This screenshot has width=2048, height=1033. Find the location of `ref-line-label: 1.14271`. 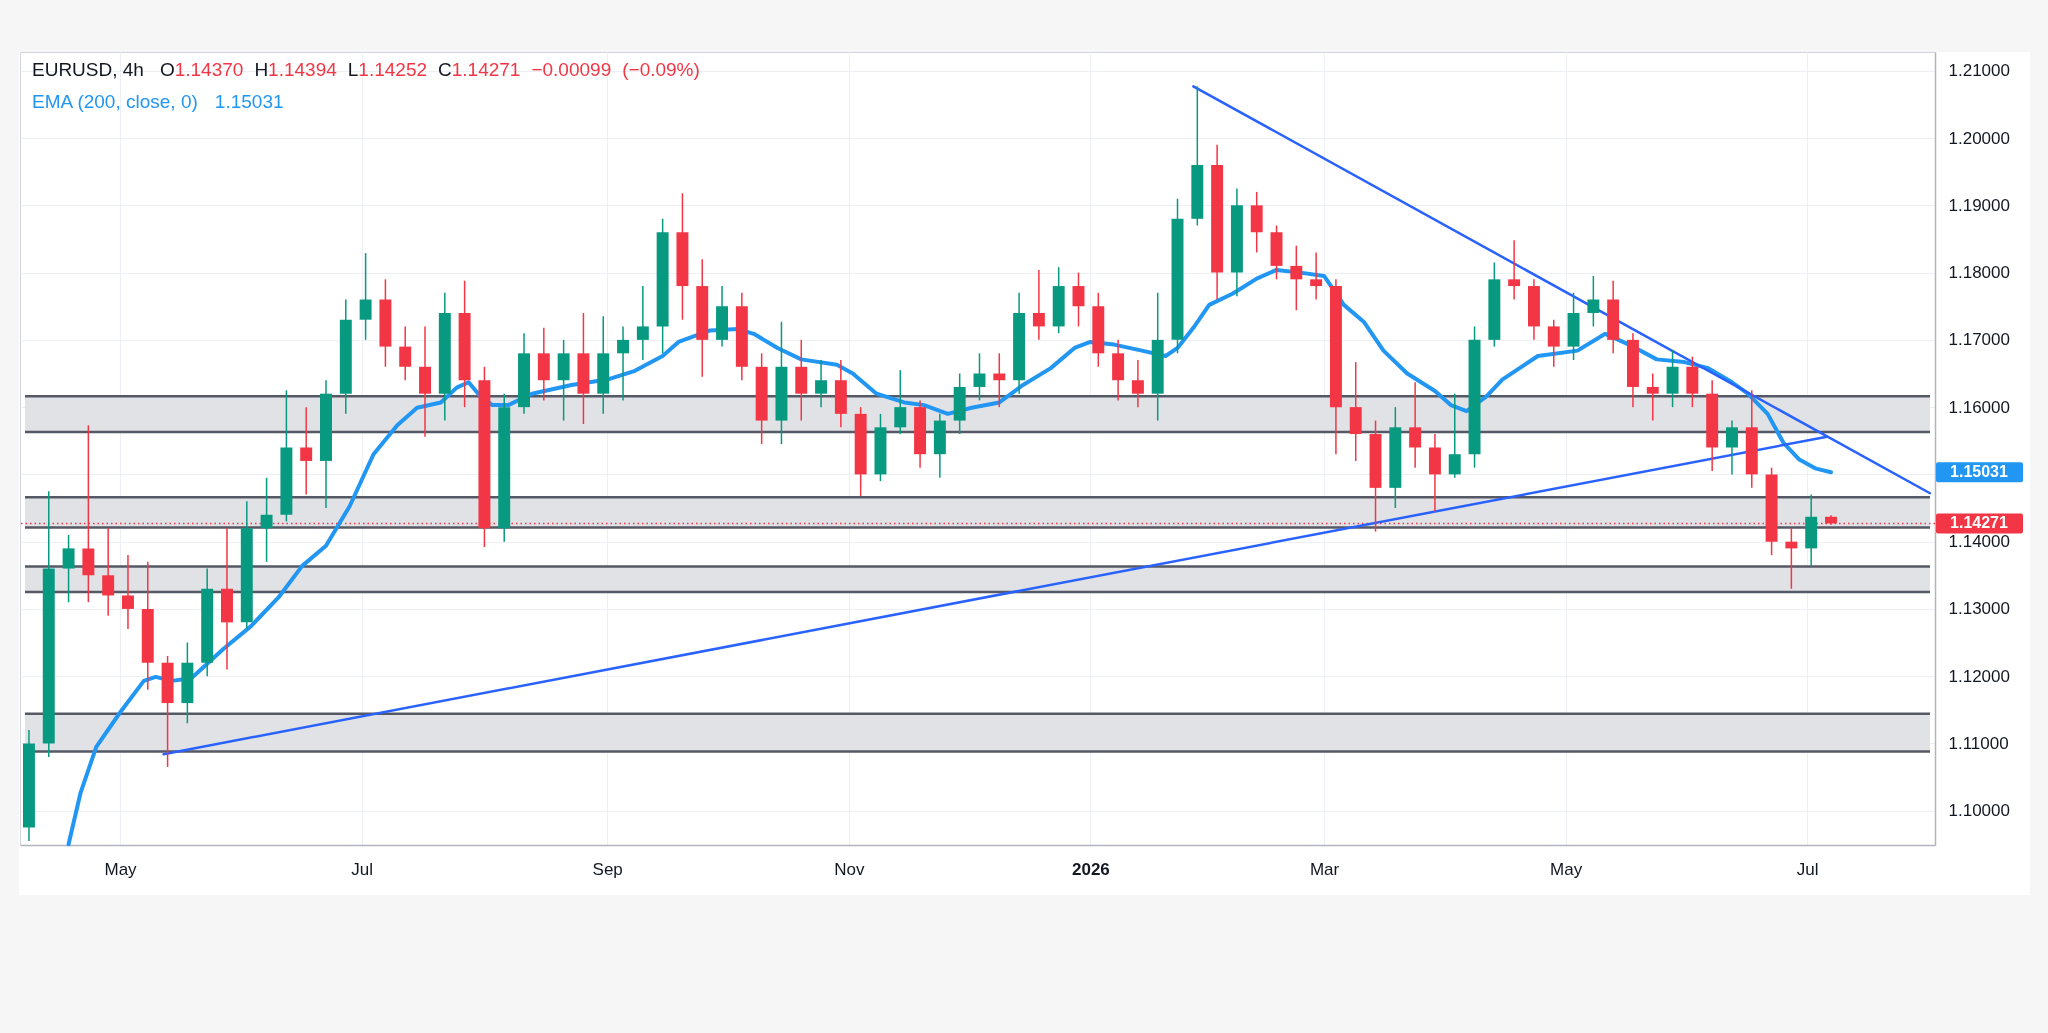

ref-line-label: 1.14271 is located at coordinates (1979, 523).